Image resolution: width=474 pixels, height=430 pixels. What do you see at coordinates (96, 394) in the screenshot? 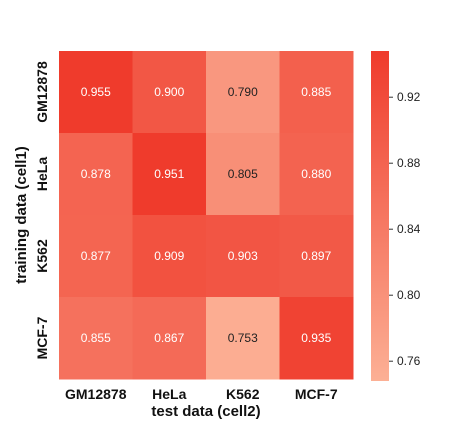
I see `x-tick-label: GM12878` at bounding box center [96, 394].